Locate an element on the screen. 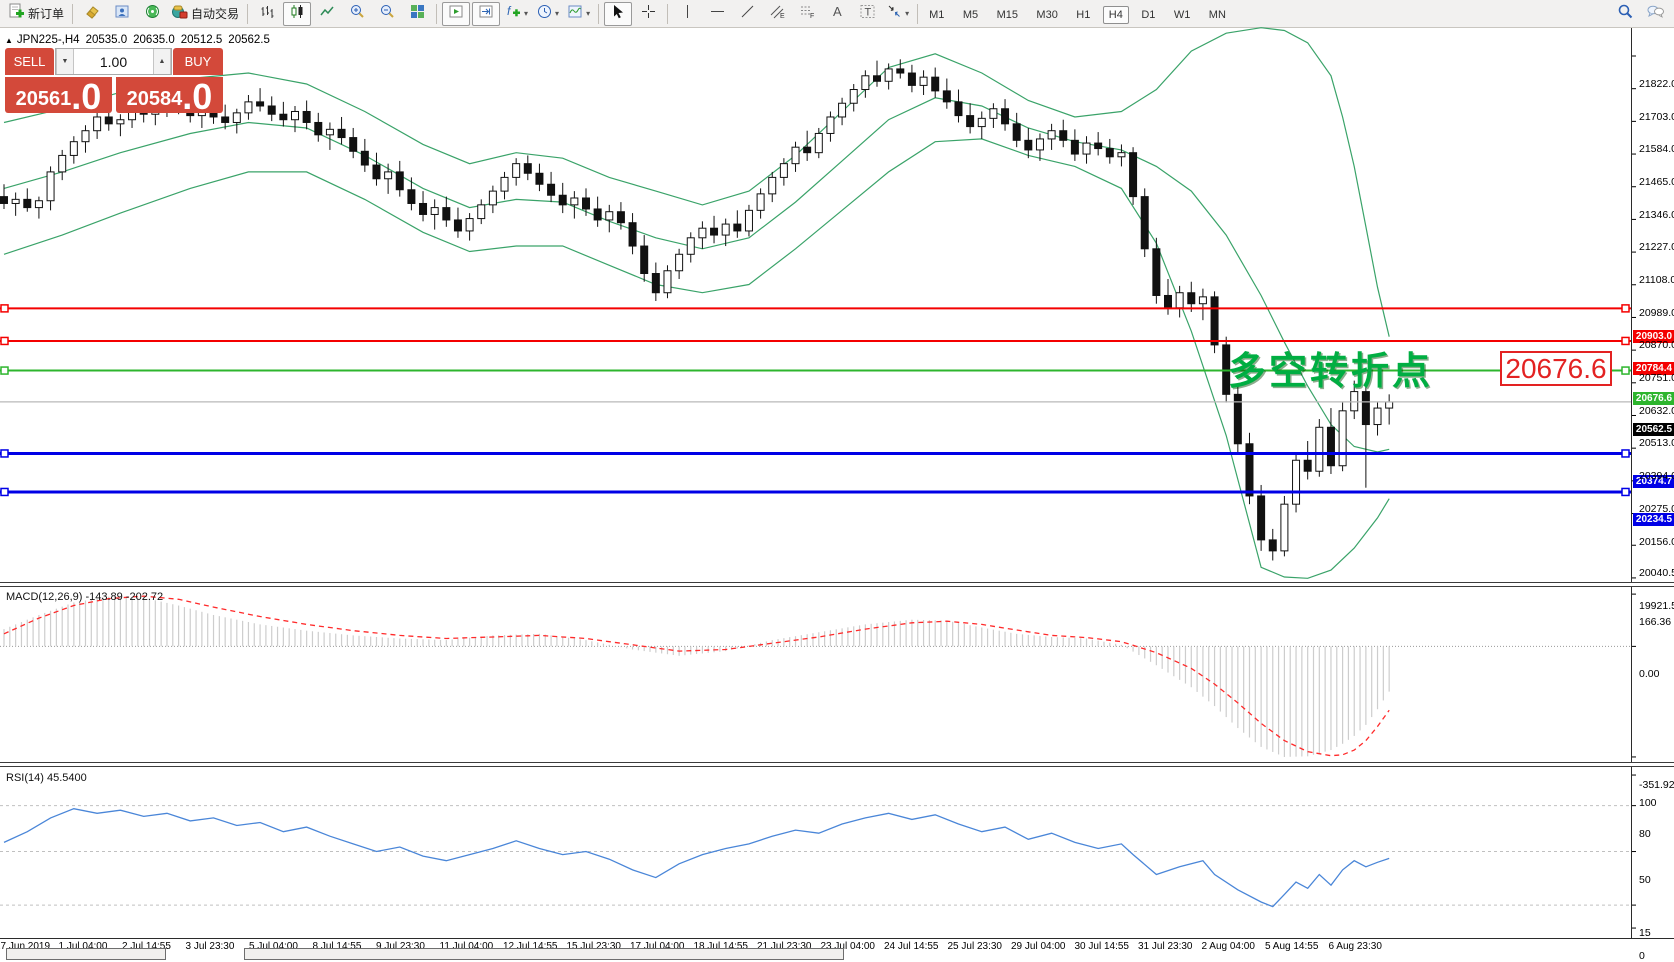 The image size is (1674, 962). search-button is located at coordinates (1625, 14).